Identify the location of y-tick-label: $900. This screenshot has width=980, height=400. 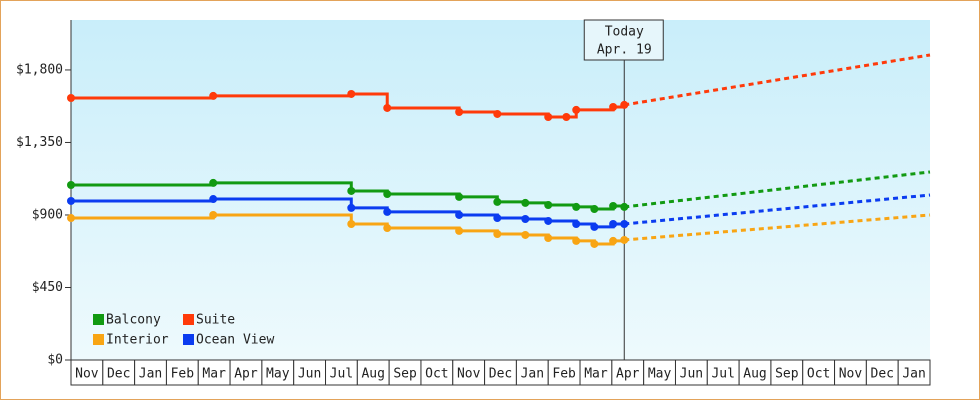
(47, 214).